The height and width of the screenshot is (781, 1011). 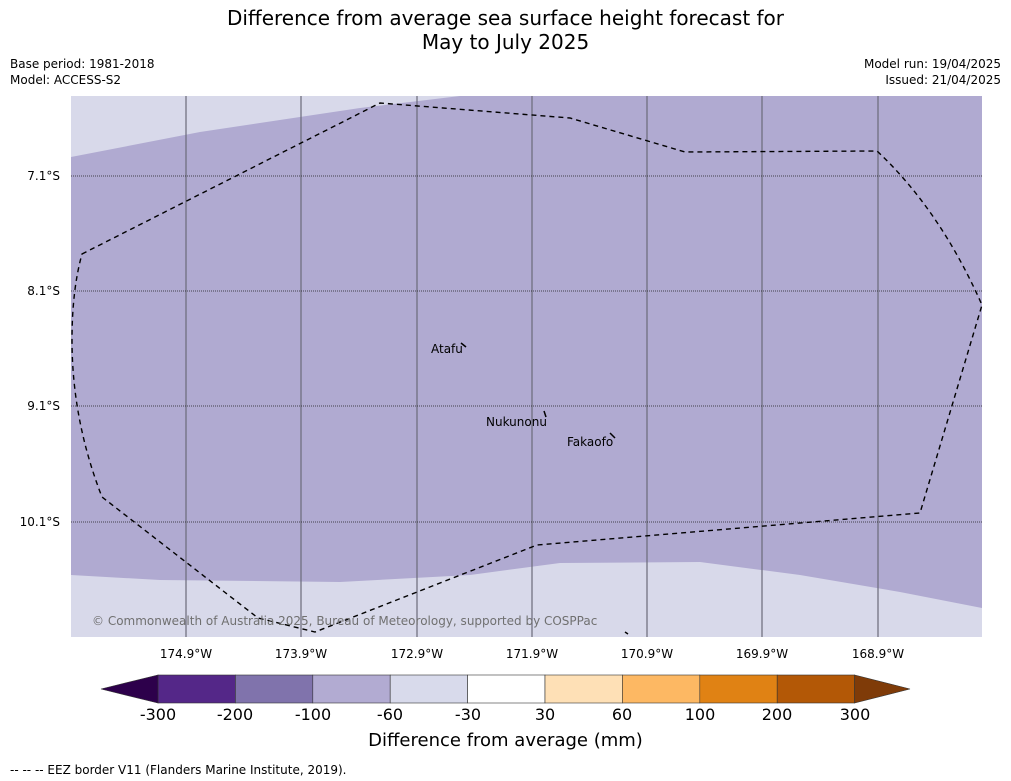 What do you see at coordinates (235, 714) in the screenshot?
I see `colorbar-tick: -200` at bounding box center [235, 714].